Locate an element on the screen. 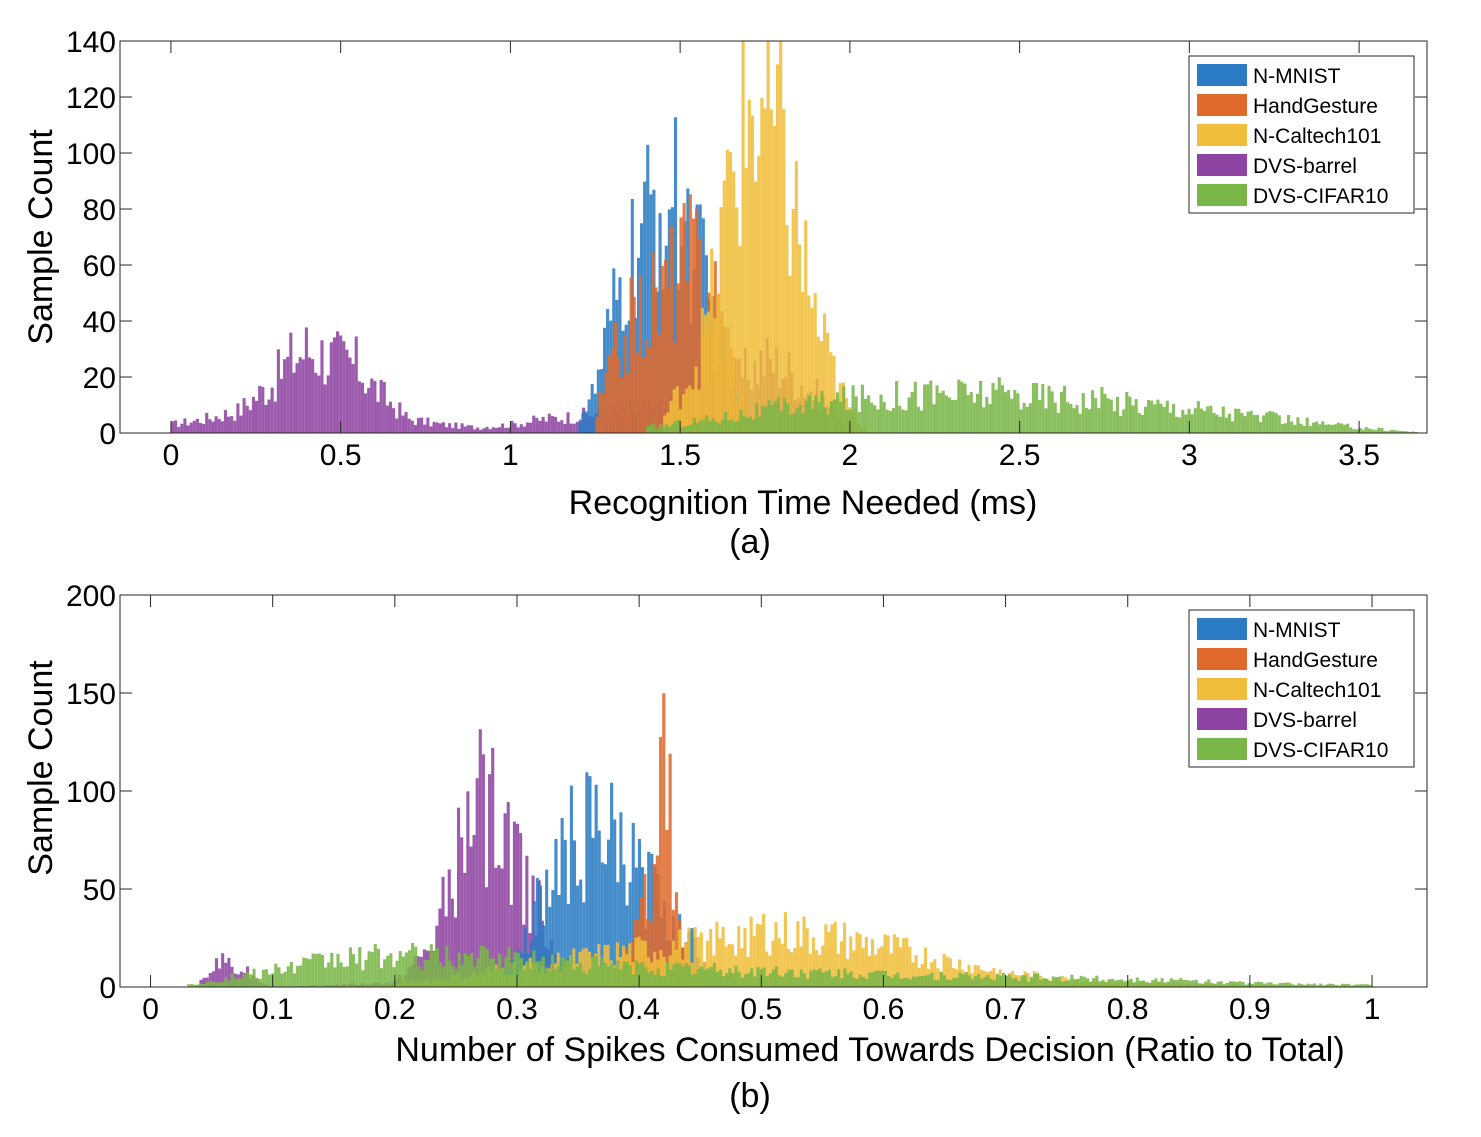 This screenshot has height=1137, width=1481. x-tick-label: 3 is located at coordinates (1189, 455).